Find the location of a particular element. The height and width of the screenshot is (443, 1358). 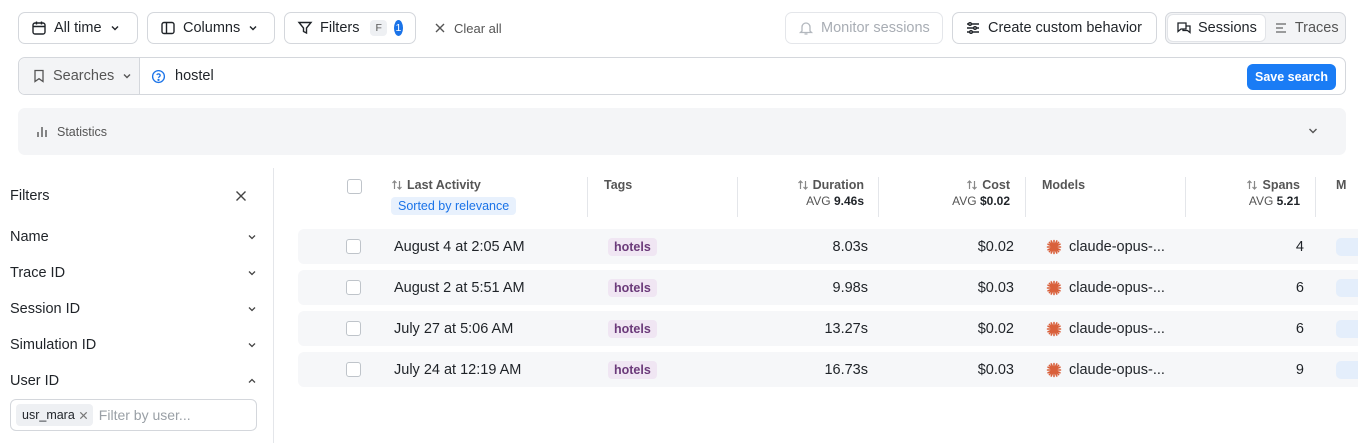

create-custom-behavior-button: Create custom behavior is located at coordinates (1054, 28).